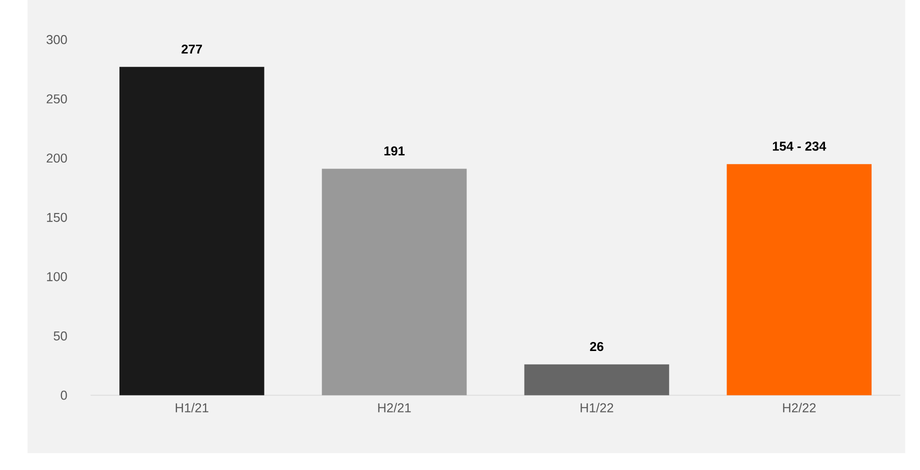  What do you see at coordinates (57, 217) in the screenshot?
I see `y-tick-label: 150` at bounding box center [57, 217].